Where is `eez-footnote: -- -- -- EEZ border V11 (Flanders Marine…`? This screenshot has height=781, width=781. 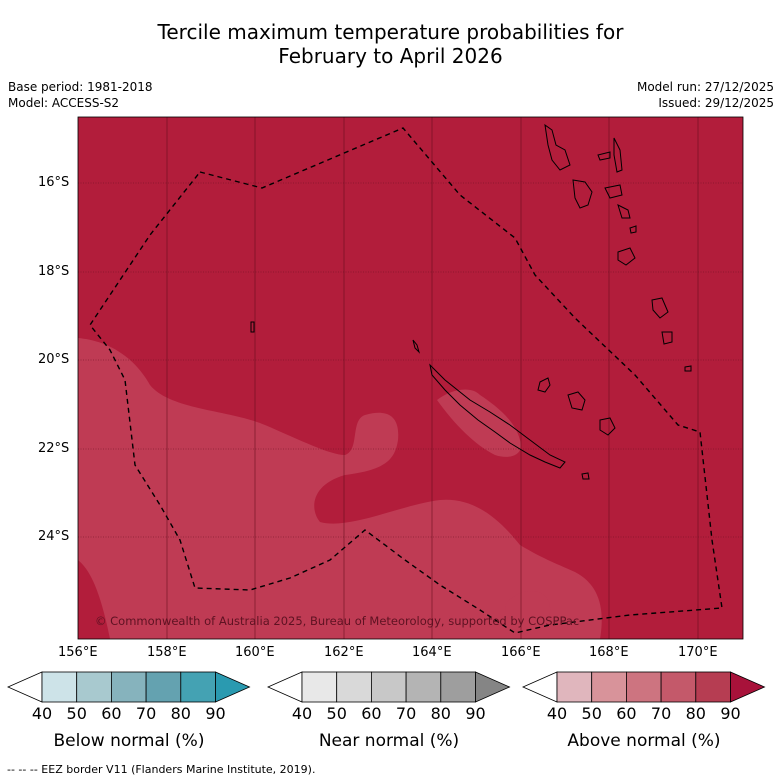 eez-footnote: -- -- -- EEZ border V11 (Flanders Marine… is located at coordinates (161, 769).